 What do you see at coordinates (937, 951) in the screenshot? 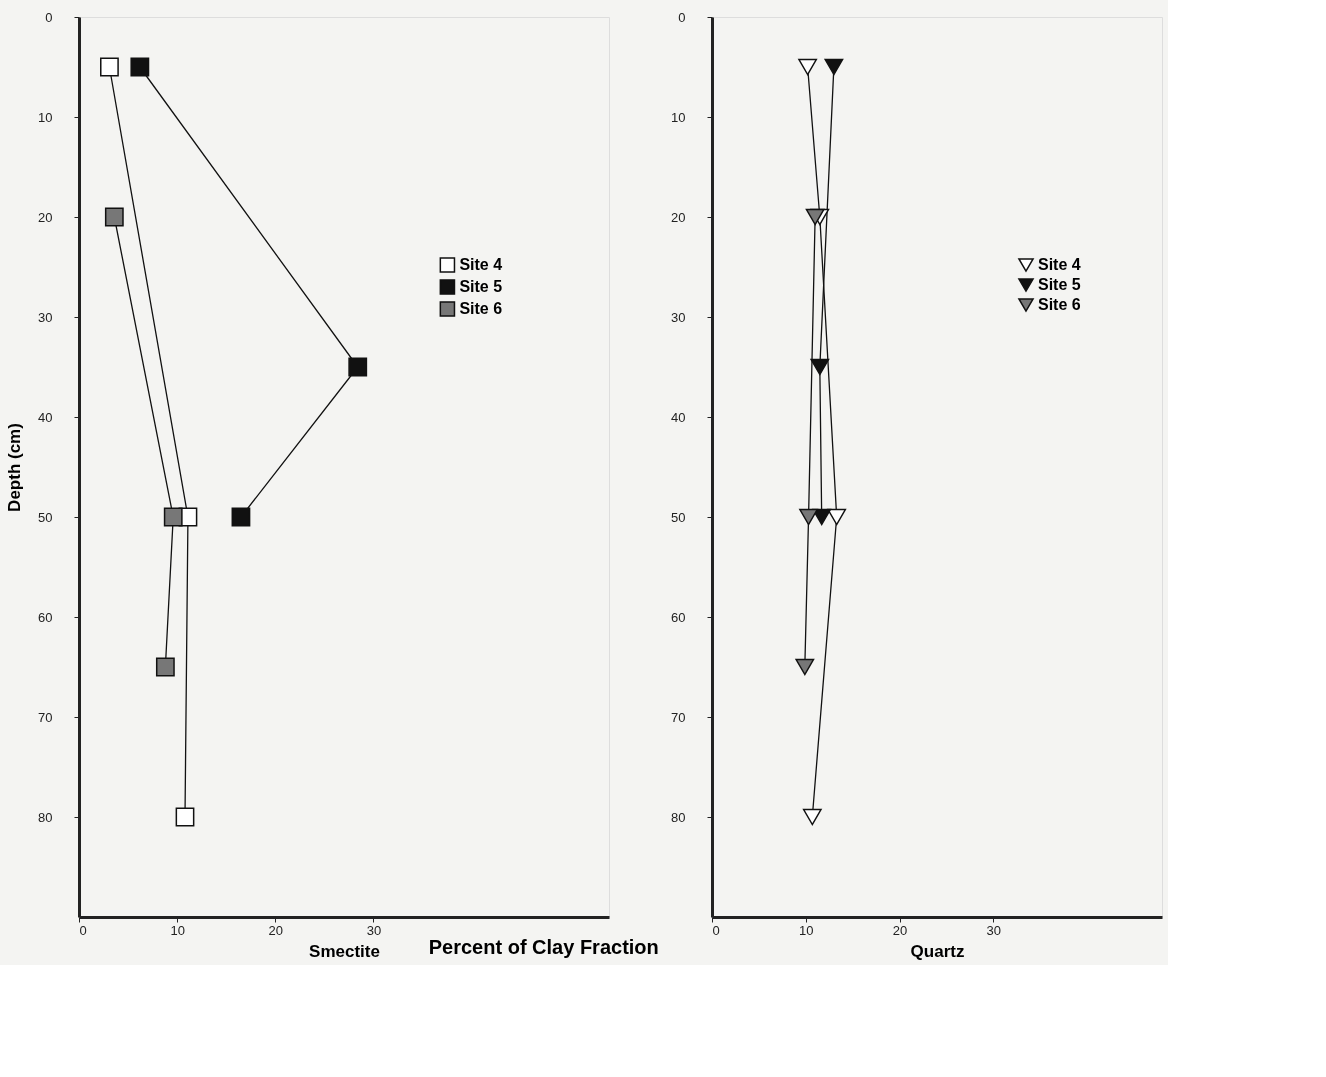
I see `x-axis-title: Quartz` at bounding box center [937, 951].